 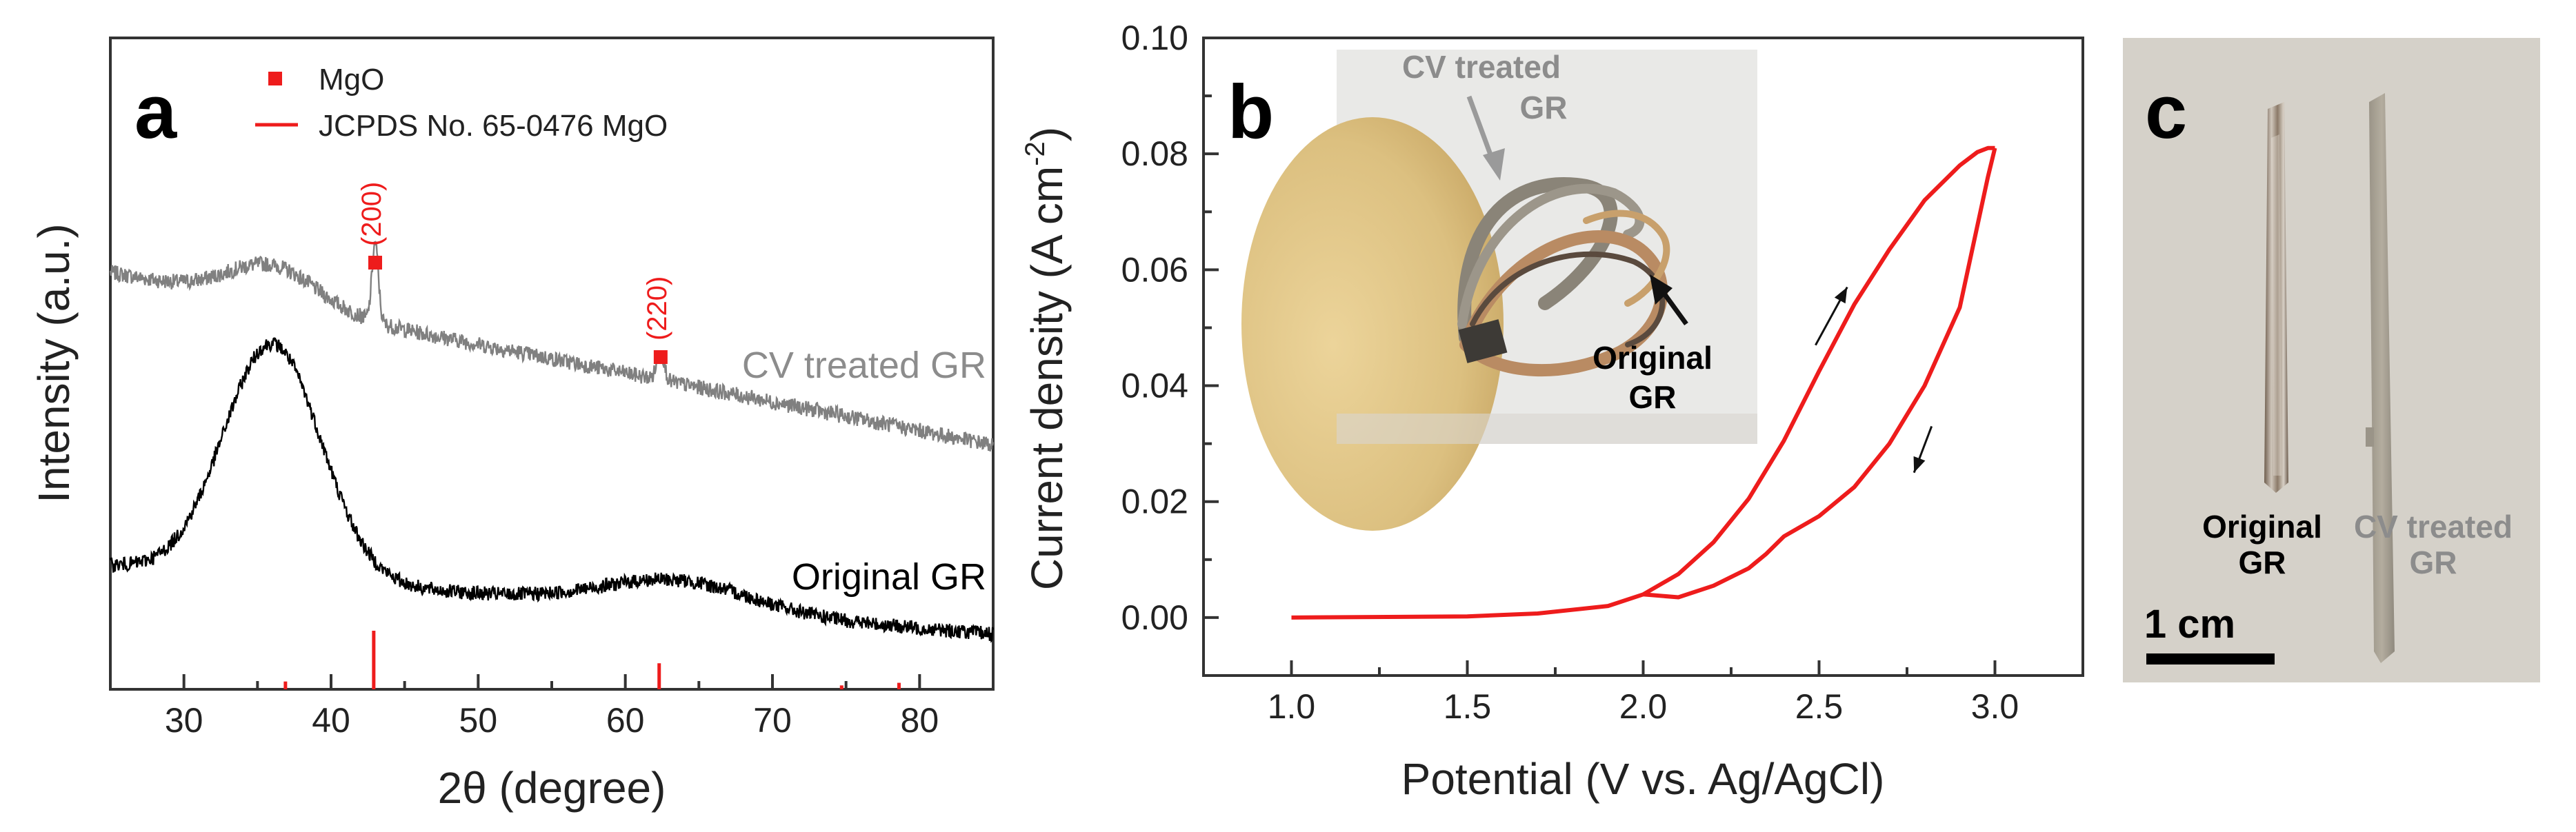 What do you see at coordinates (1035, 153) in the screenshot?
I see `y-axis-title-superscript: -2` at bounding box center [1035, 153].